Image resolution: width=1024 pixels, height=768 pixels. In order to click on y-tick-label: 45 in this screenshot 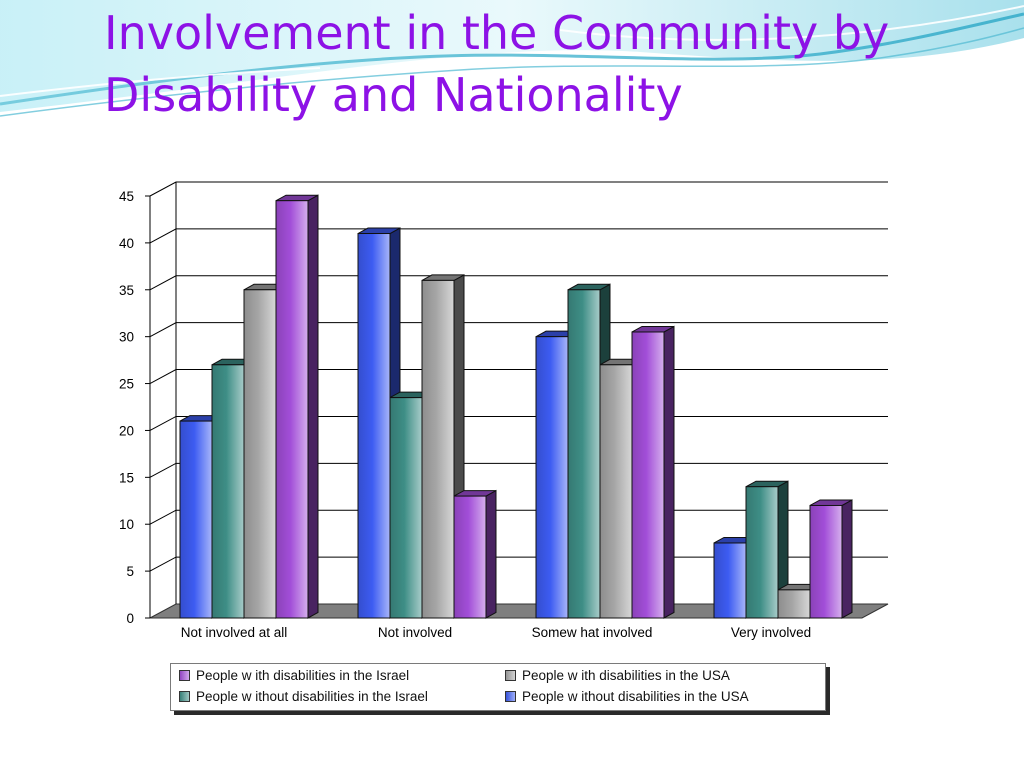, I will do `click(126, 196)`.